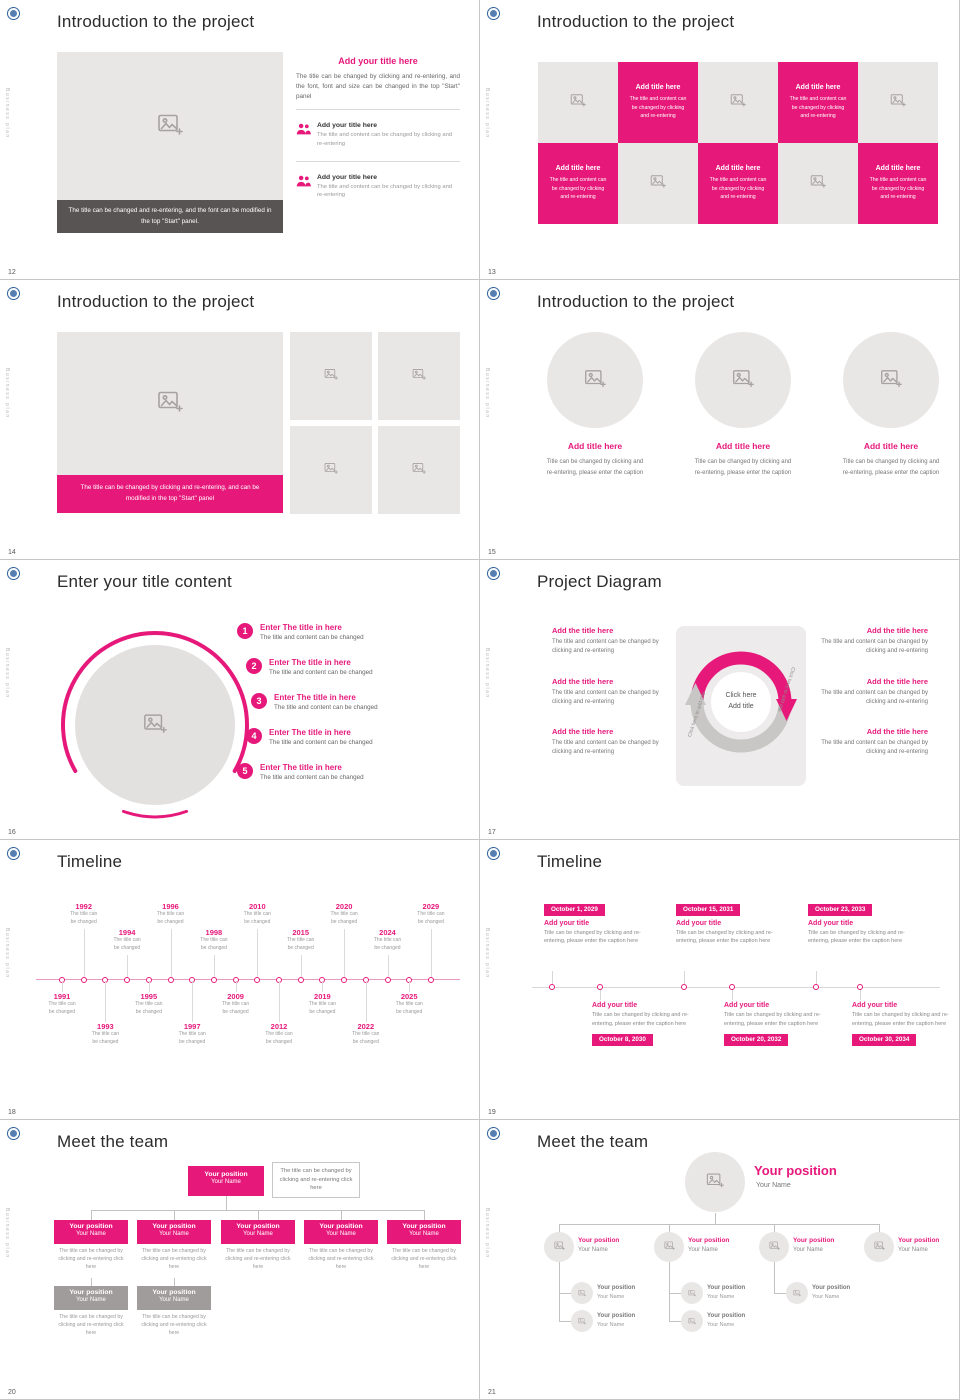  I want to click on slide-title: Introduction to the project, so click(636, 21).